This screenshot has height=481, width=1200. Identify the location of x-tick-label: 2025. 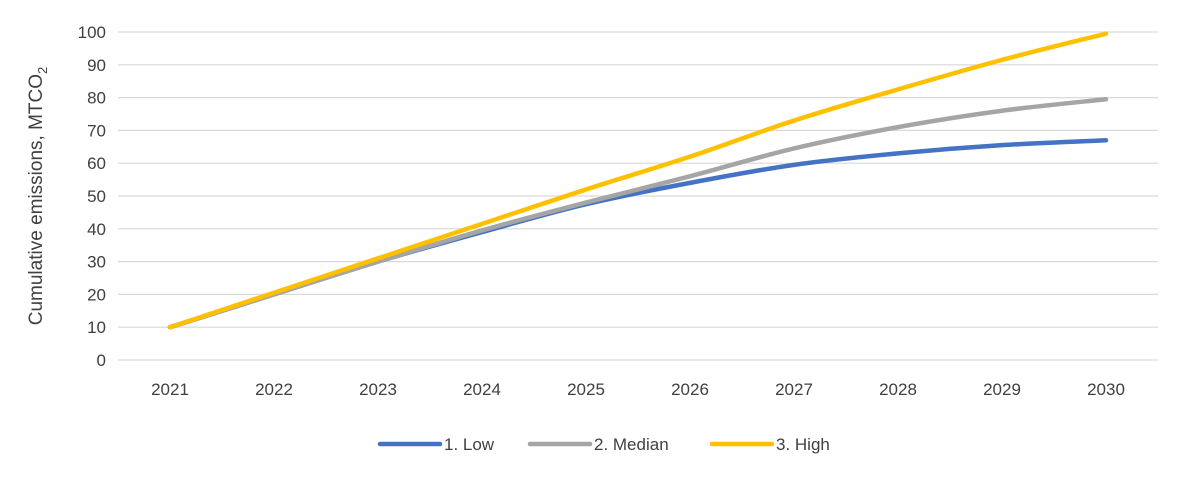
(586, 389).